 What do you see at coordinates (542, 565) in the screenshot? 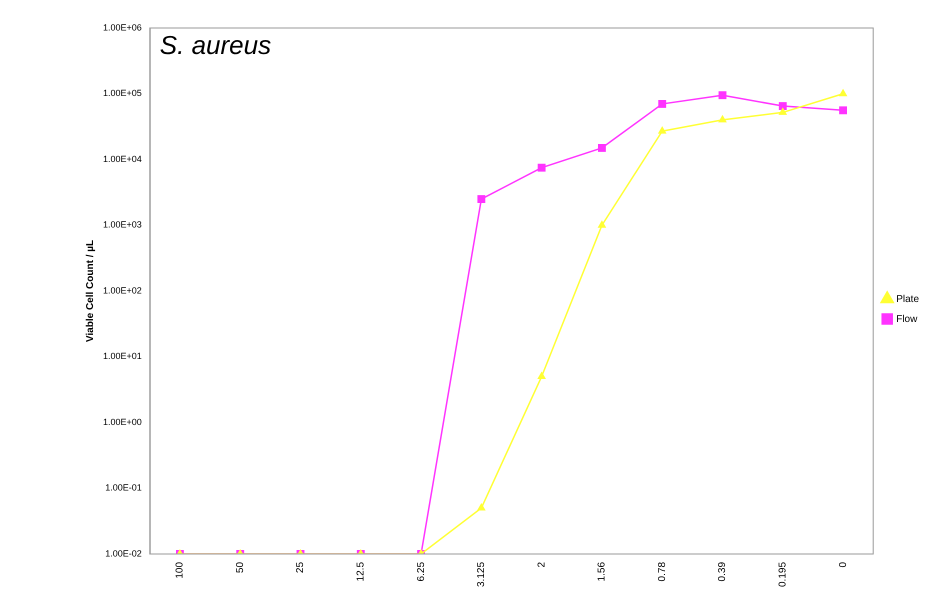
I see `x-tick-label: 2` at bounding box center [542, 565].